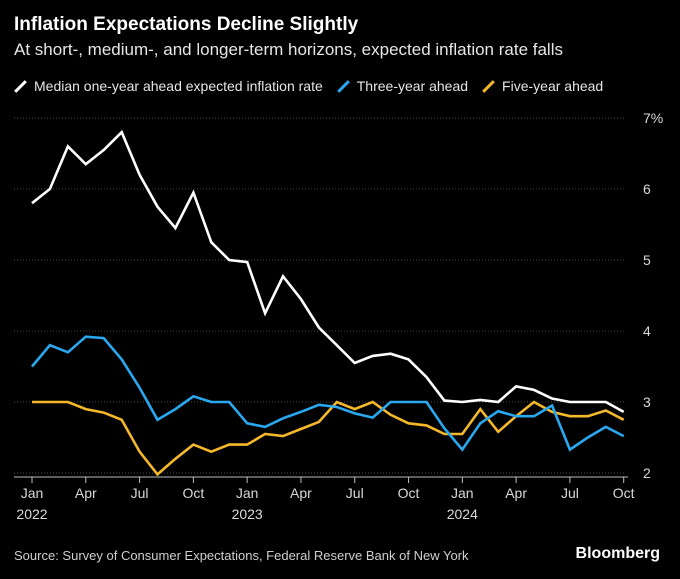 The height and width of the screenshot is (579, 680). Describe the element at coordinates (647, 260) in the screenshot. I see `y-tick-label: 5` at that location.